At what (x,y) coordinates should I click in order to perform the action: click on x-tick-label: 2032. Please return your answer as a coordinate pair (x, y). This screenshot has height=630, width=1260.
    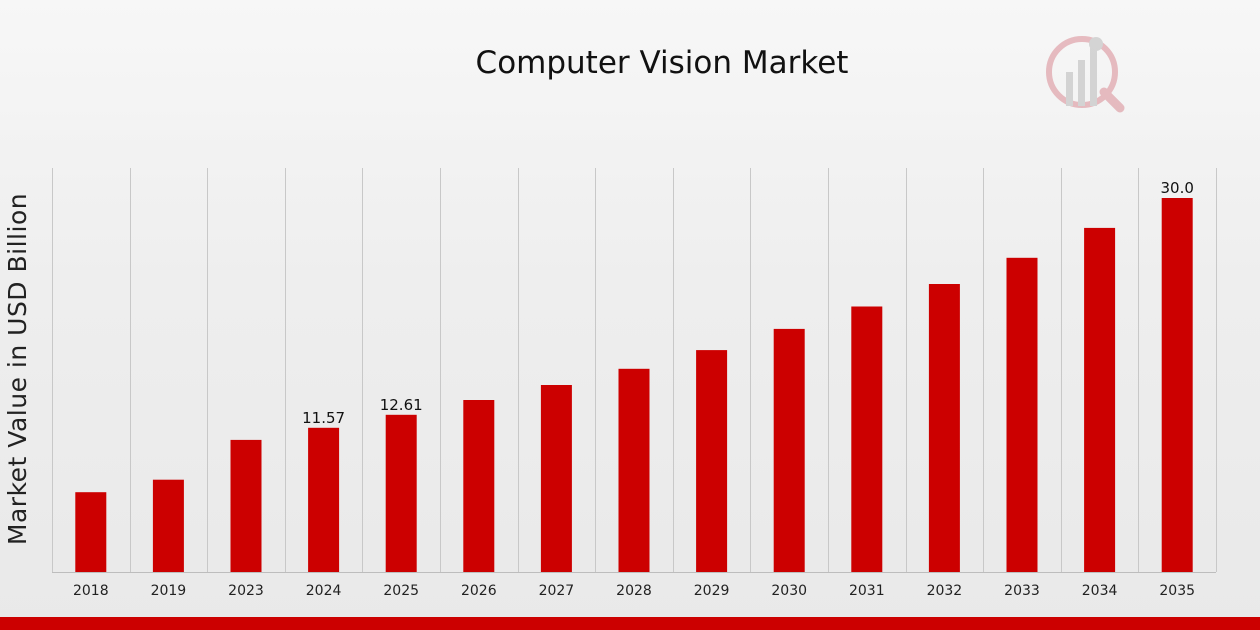
    Looking at the image, I should click on (945, 591).